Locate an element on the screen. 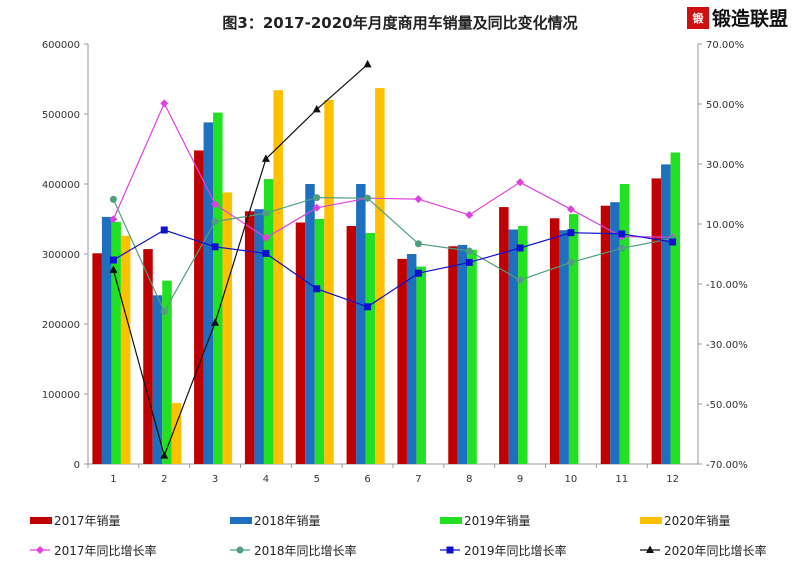  y2-tick-label: 10.00% is located at coordinates (725, 225).